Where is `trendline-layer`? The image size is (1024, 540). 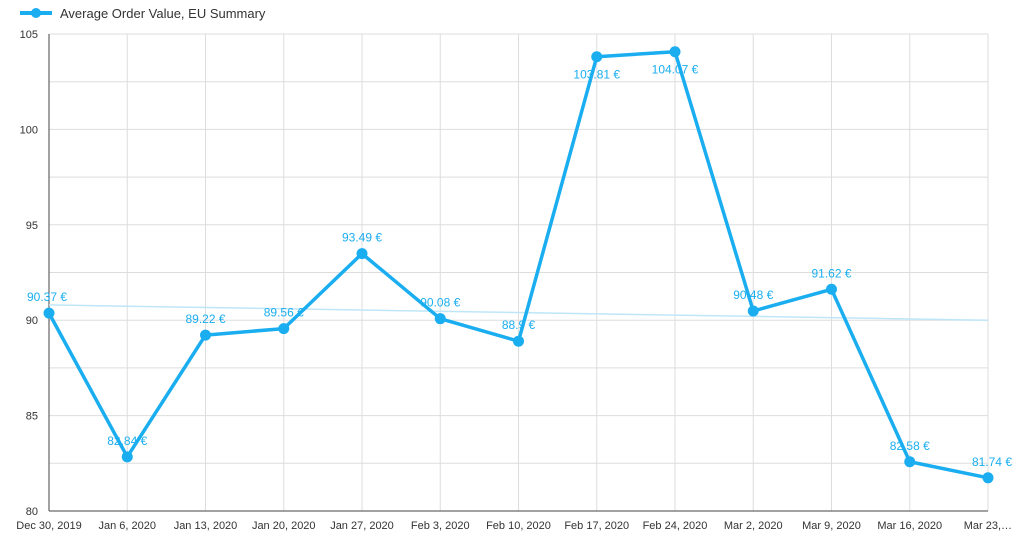
trendline-layer is located at coordinates (518, 312).